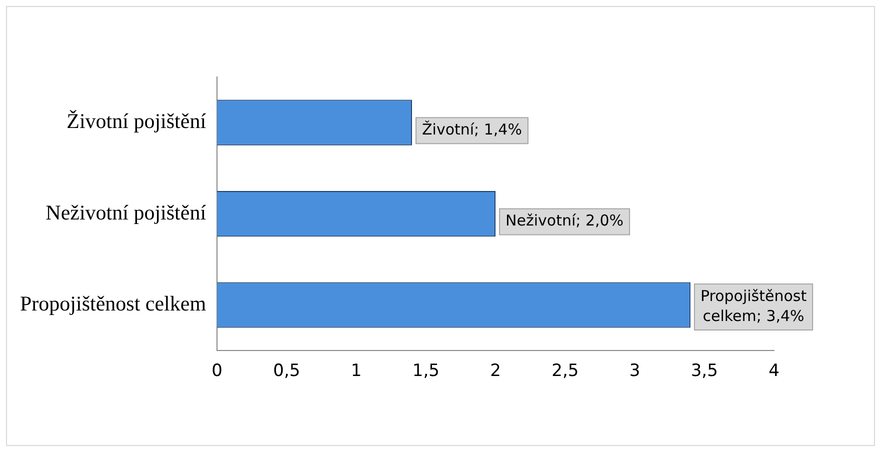  Describe the element at coordinates (565, 221) in the screenshot. I see `data-label: Neživotní; 2,0%` at that location.